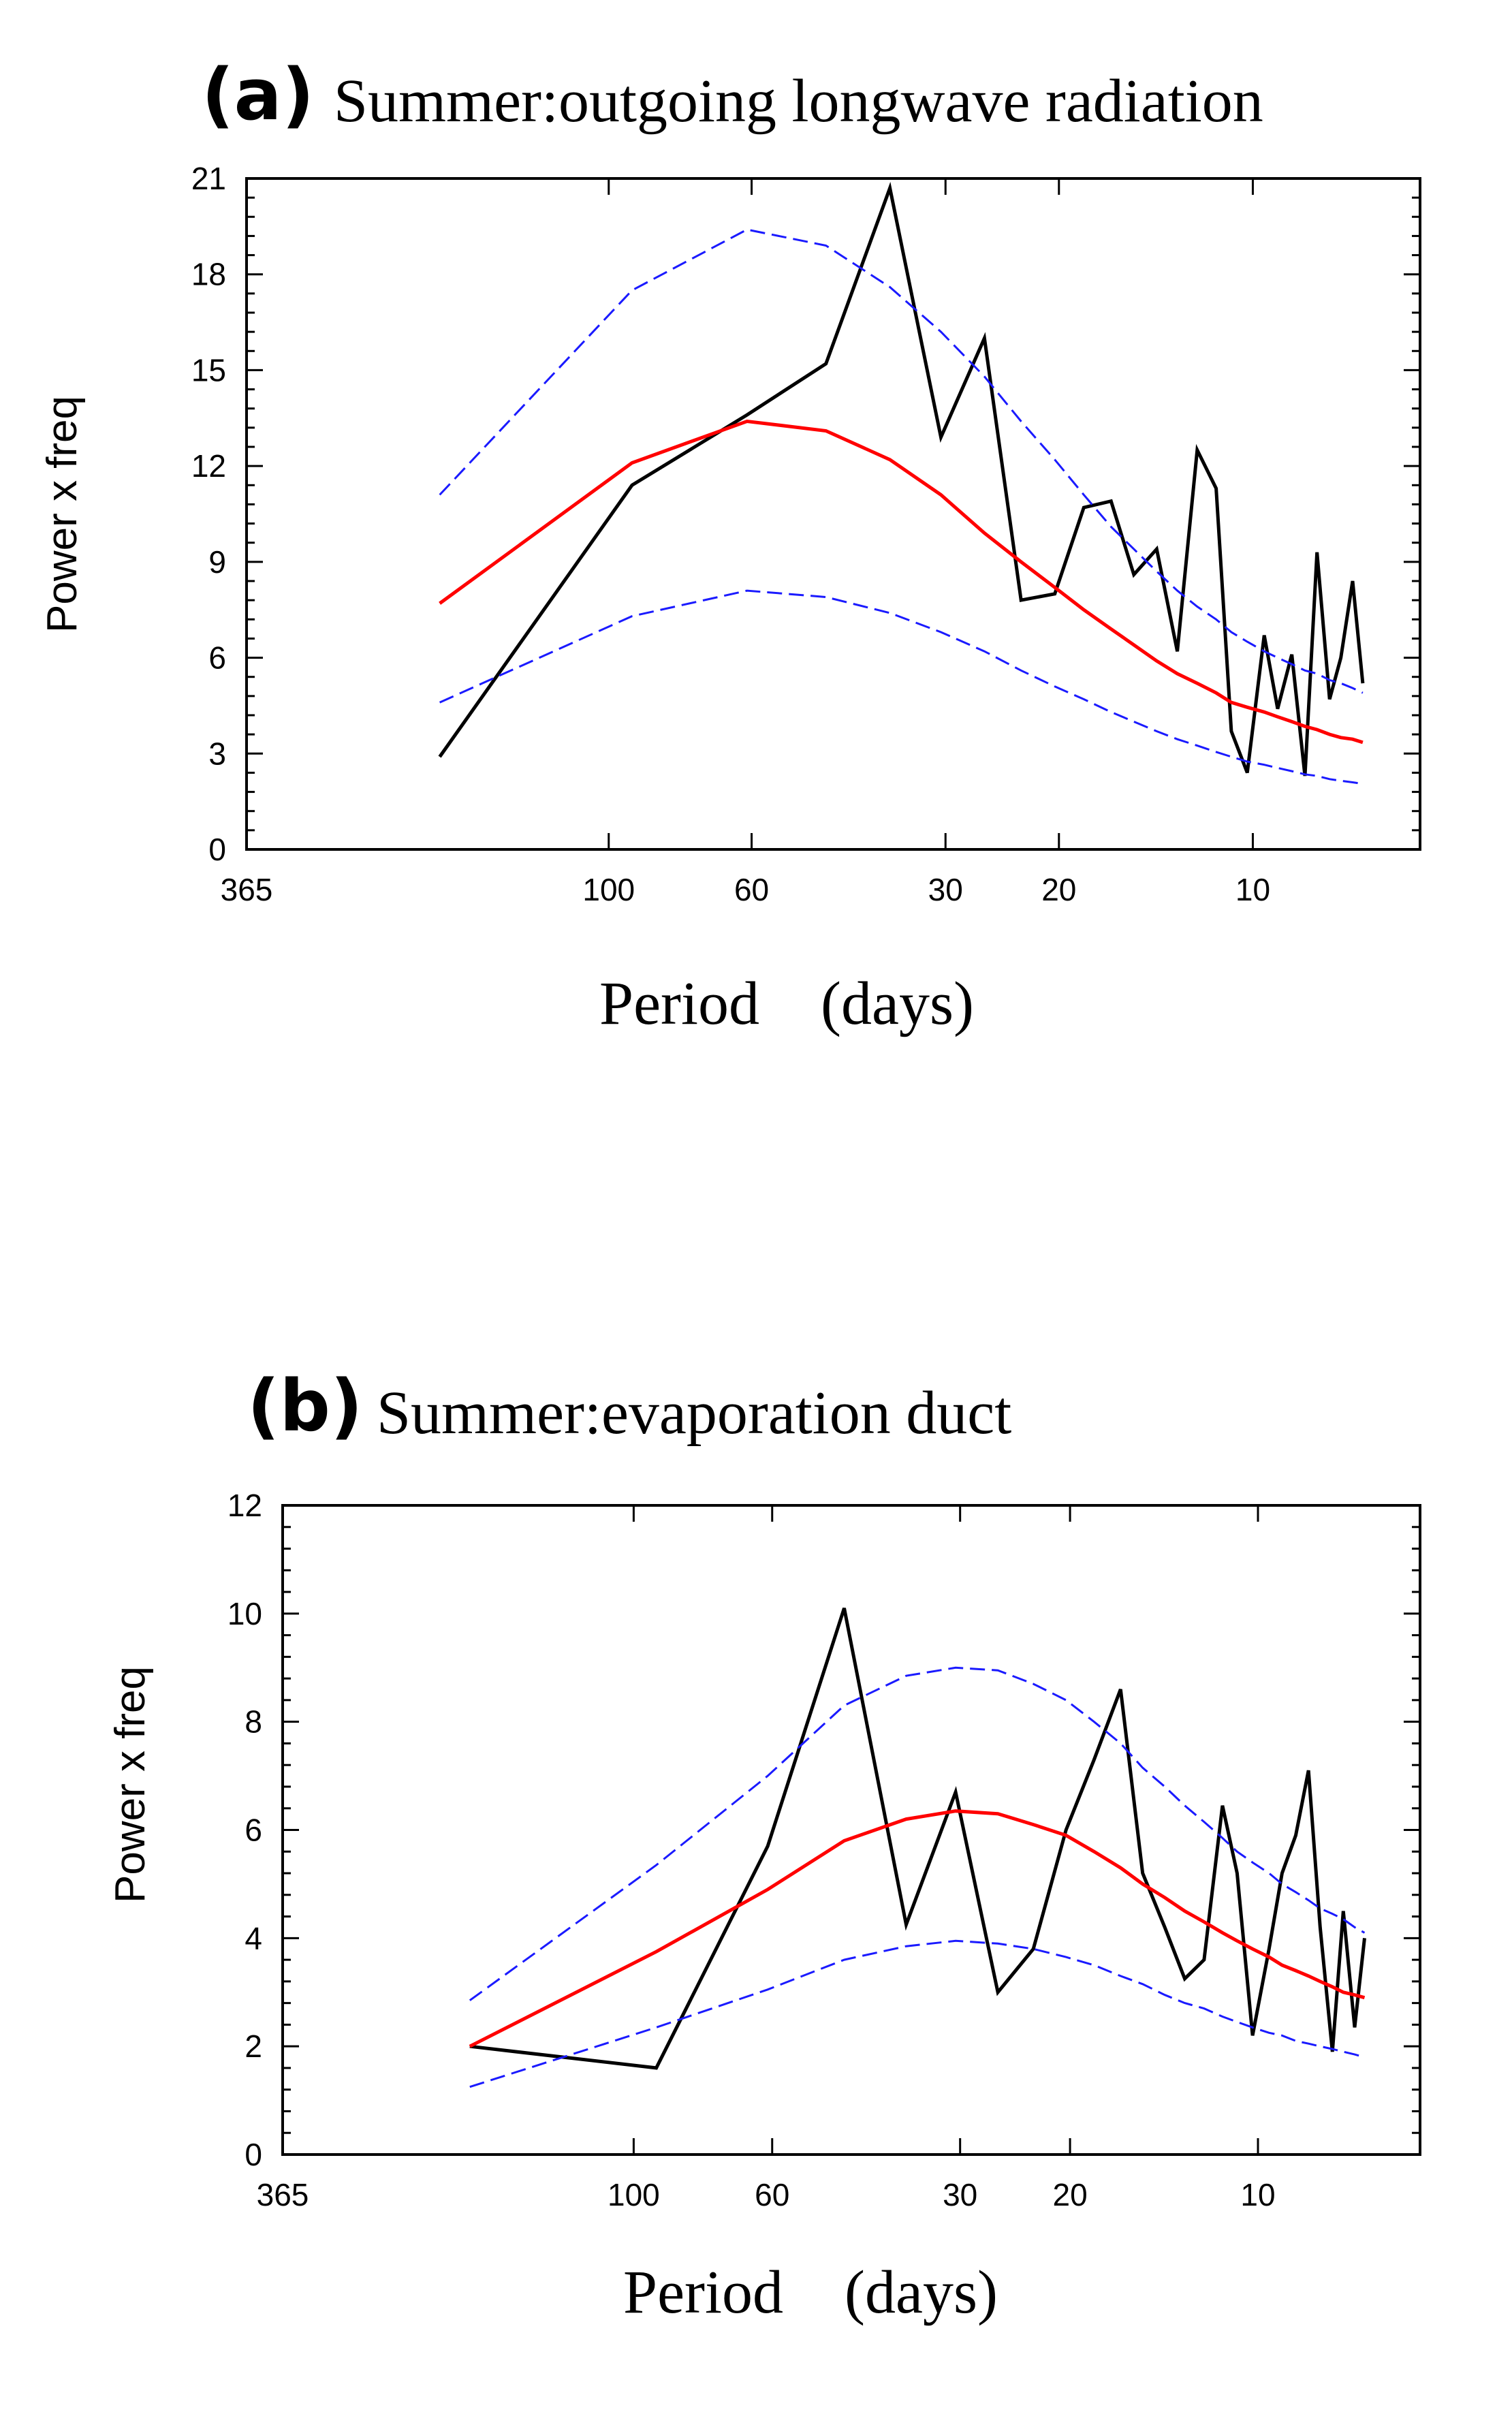  I want to click on y-tick-label: 3, so click(217, 753).